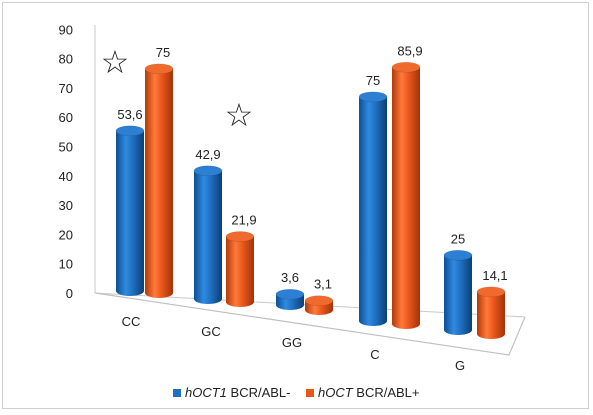 This screenshot has width=593, height=415. Describe the element at coordinates (374, 354) in the screenshot. I see `category-label: C` at that location.